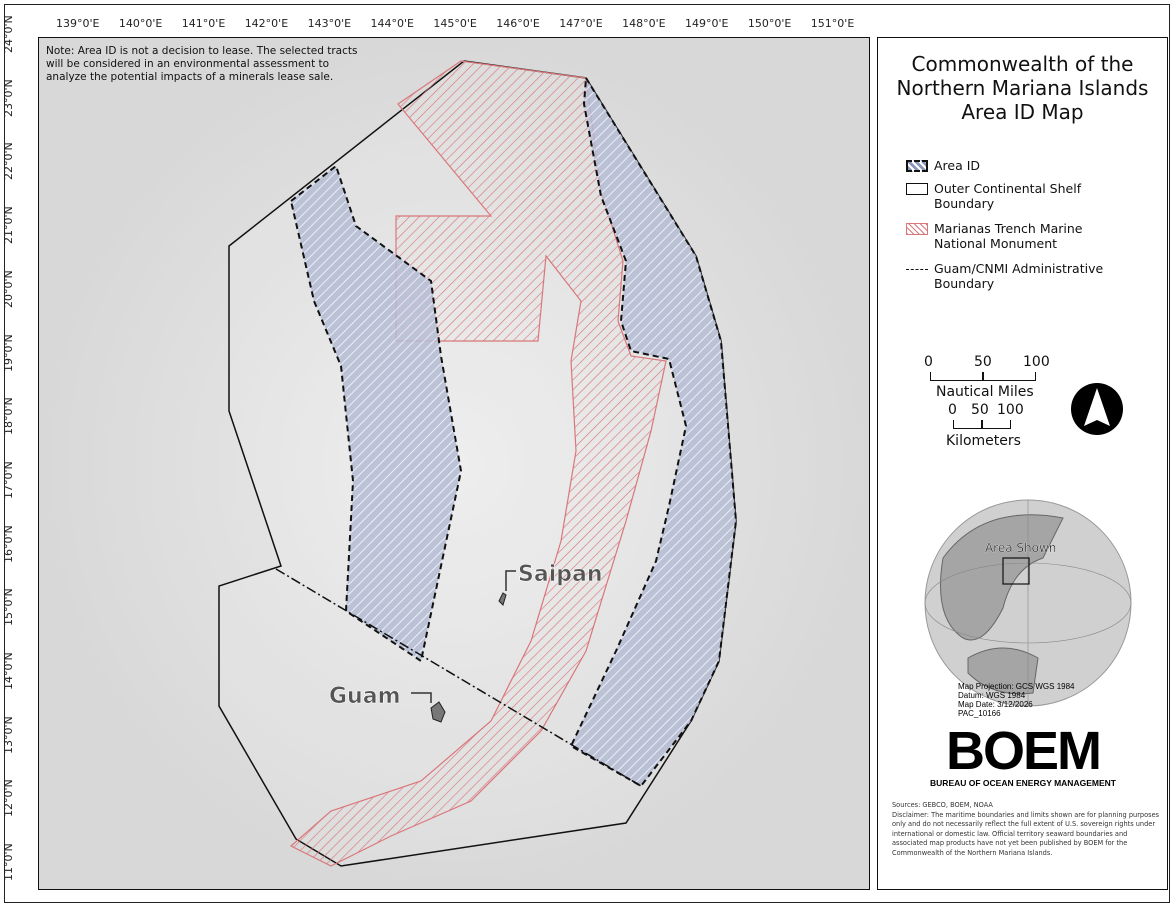 The width and height of the screenshot is (1173, 907). What do you see at coordinates (518, 23) in the screenshot?
I see `longitude-tick: 146°0'E` at bounding box center [518, 23].